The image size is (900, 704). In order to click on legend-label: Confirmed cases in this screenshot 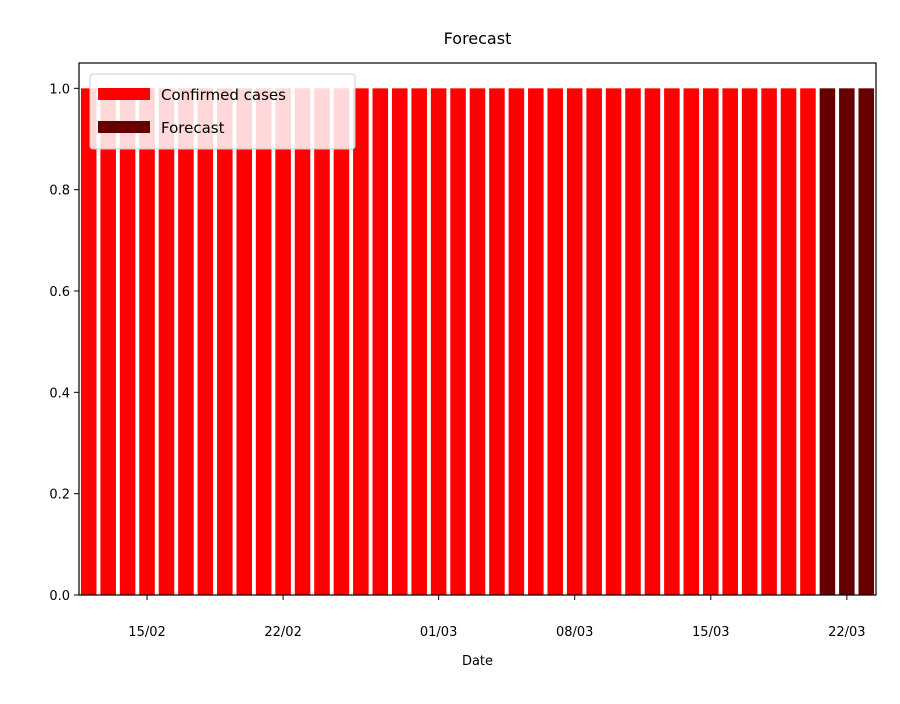, I will do `click(223, 95)`.